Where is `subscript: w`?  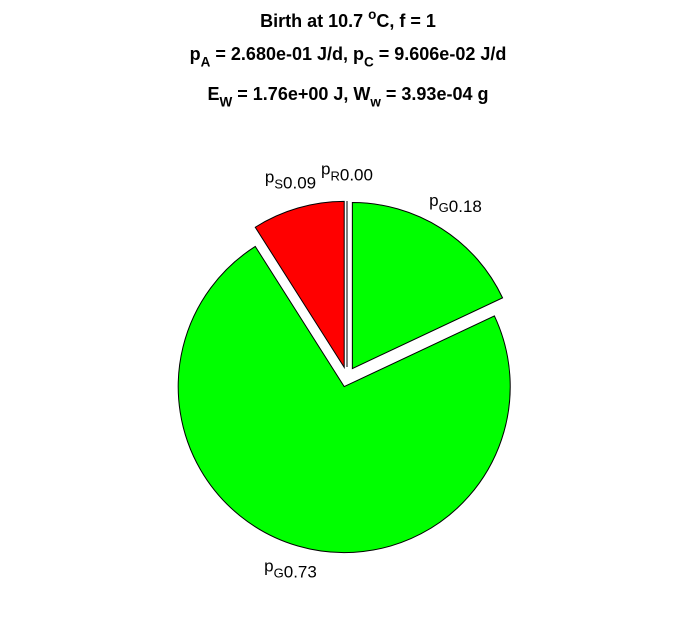 subscript: w is located at coordinates (375, 101).